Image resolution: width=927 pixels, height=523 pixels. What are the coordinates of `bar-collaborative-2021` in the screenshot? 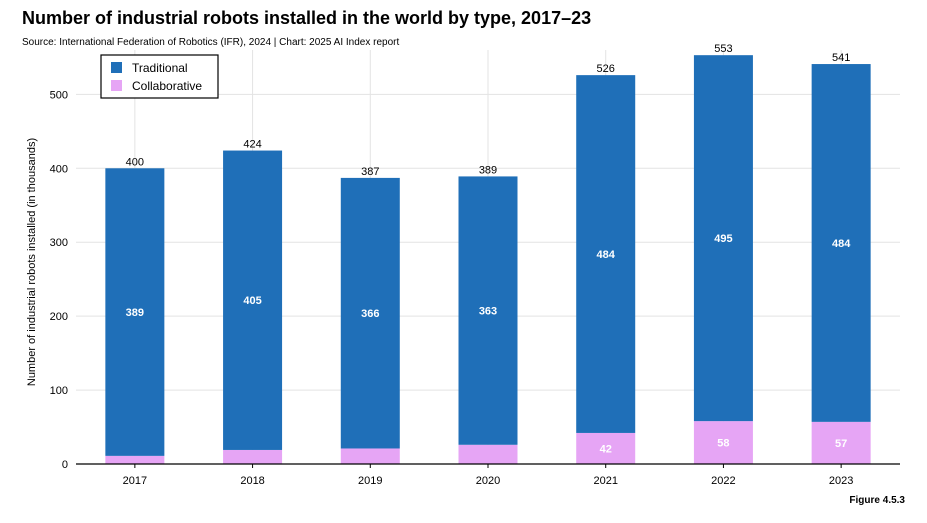 It's located at (606, 448).